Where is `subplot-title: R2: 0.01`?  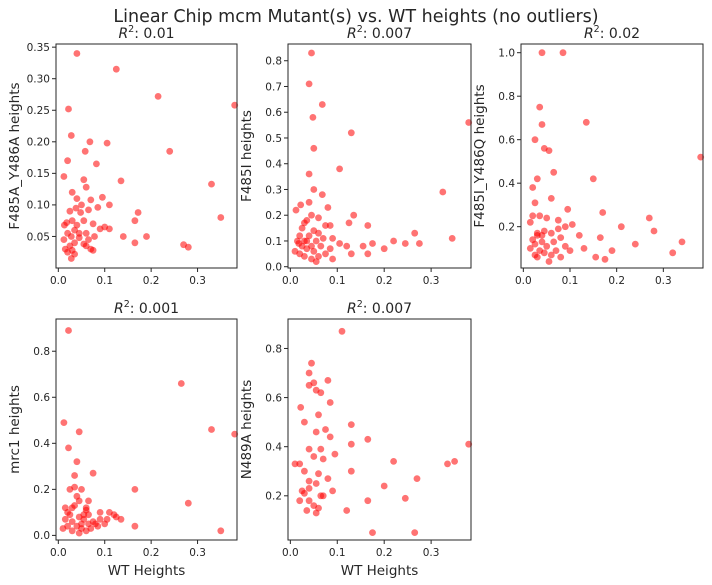 subplot-title: R2: 0.01 is located at coordinates (146, 33).